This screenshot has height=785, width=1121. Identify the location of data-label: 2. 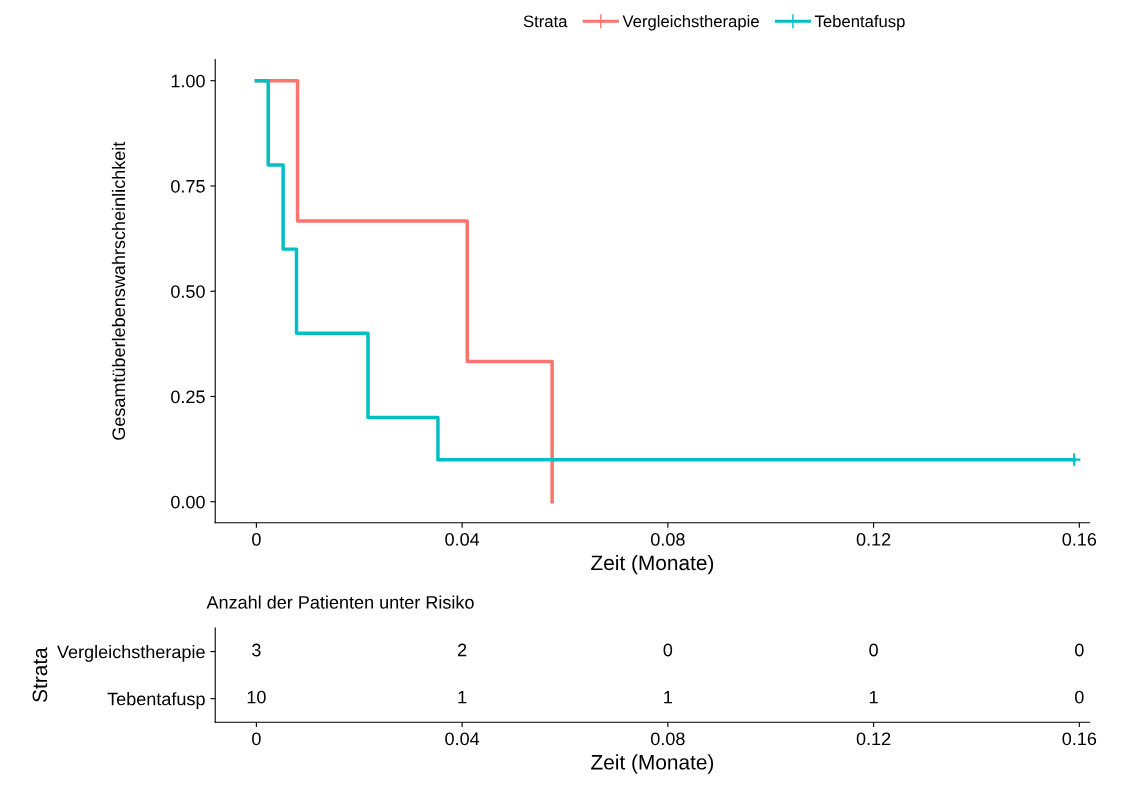
(462, 650).